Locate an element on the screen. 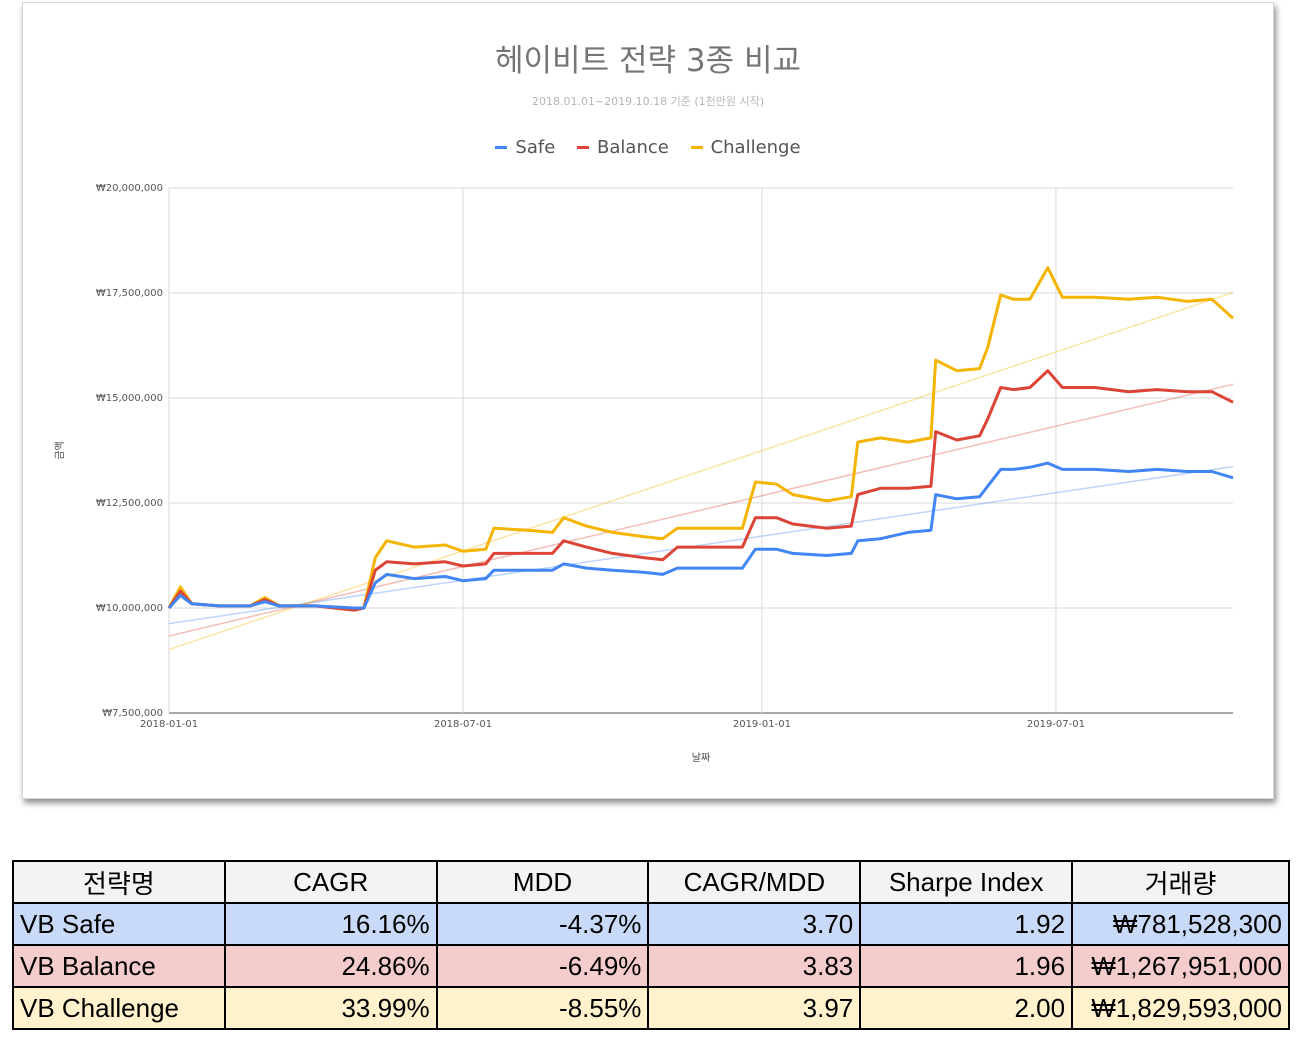 Image resolution: width=1296 pixels, height=1052 pixels. trendline-safe is located at coordinates (701, 545).